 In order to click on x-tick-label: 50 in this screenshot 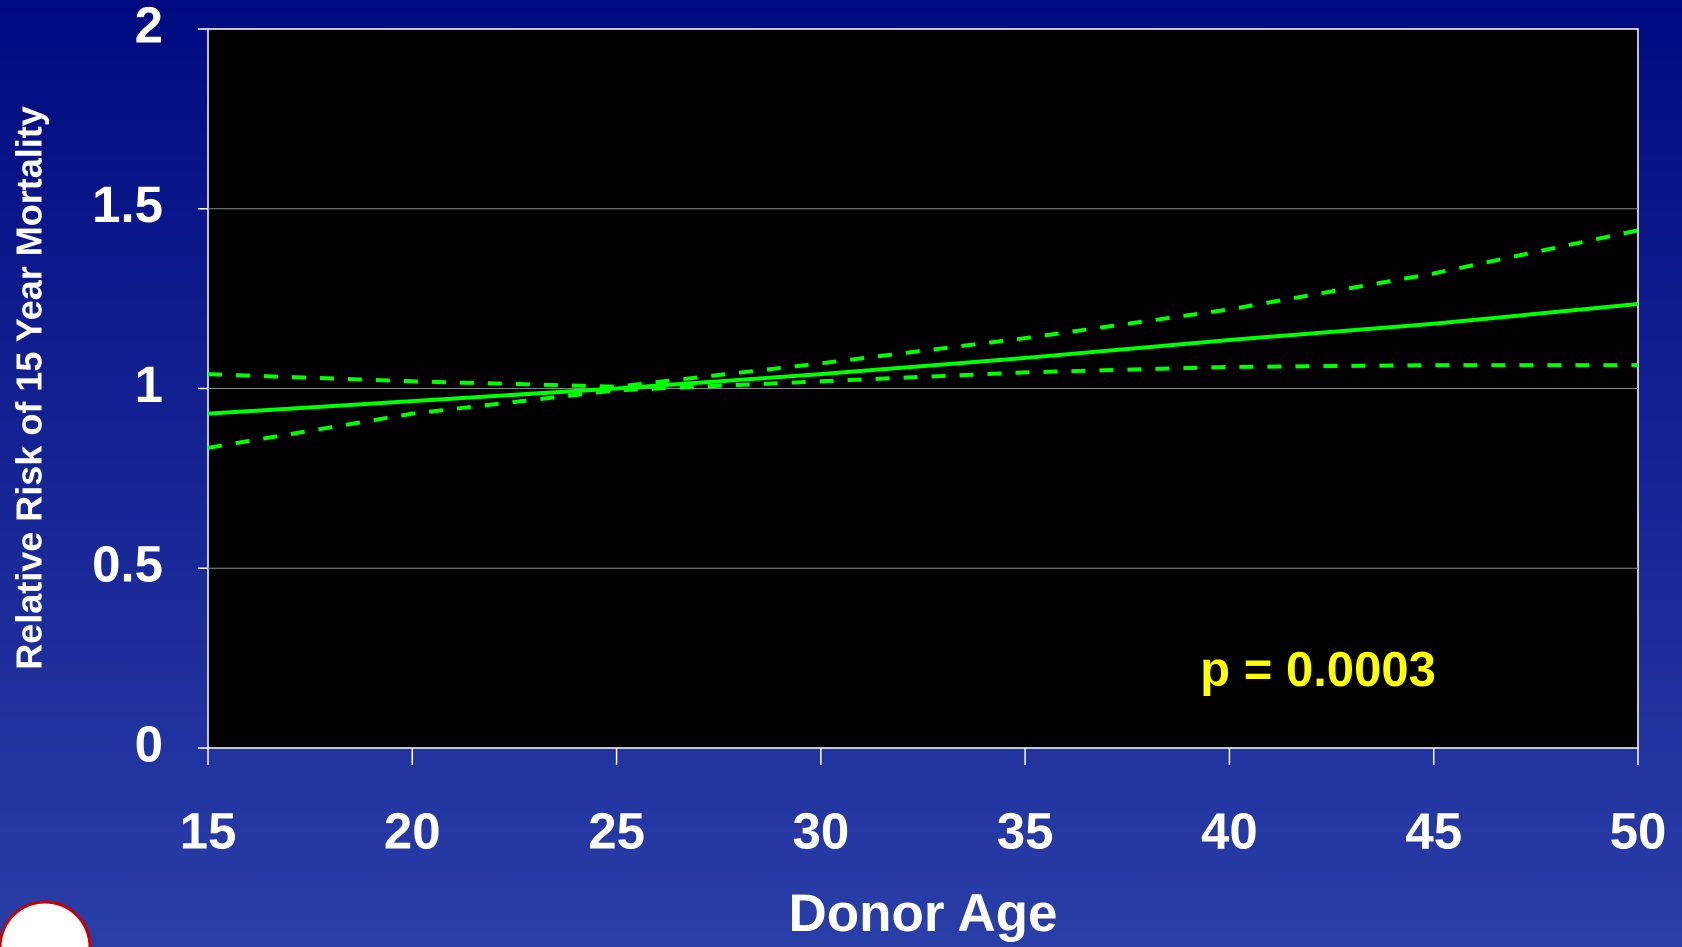, I will do `click(1638, 830)`.